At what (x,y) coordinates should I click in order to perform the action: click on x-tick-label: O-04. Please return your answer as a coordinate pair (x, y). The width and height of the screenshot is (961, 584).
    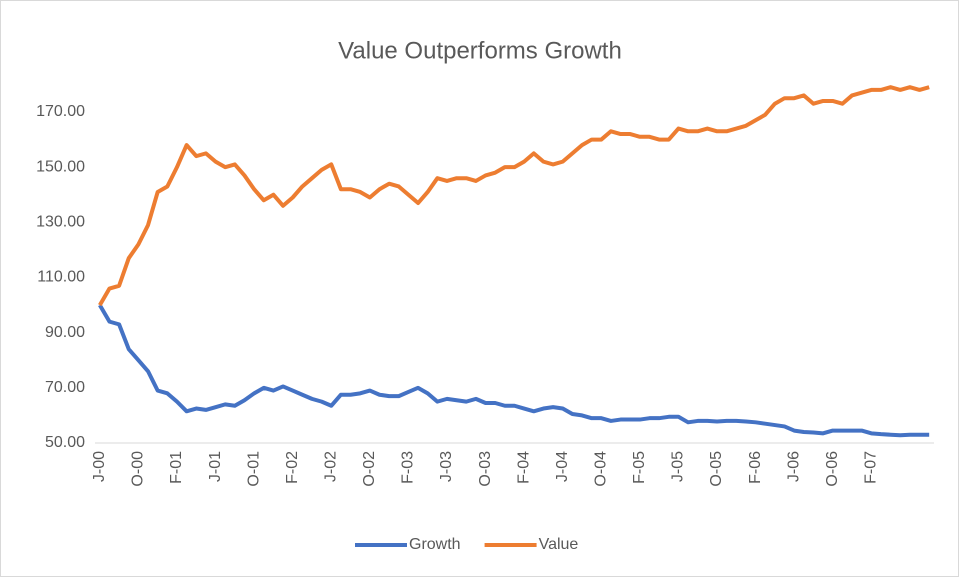
    Looking at the image, I should click on (601, 469).